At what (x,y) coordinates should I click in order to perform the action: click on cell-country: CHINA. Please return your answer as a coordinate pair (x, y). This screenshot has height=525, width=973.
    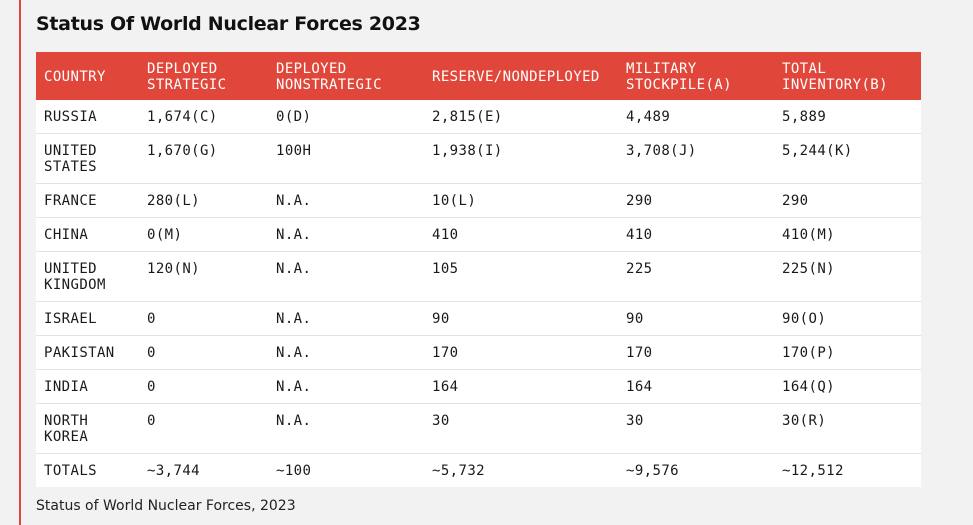
    Looking at the image, I should click on (87, 234).